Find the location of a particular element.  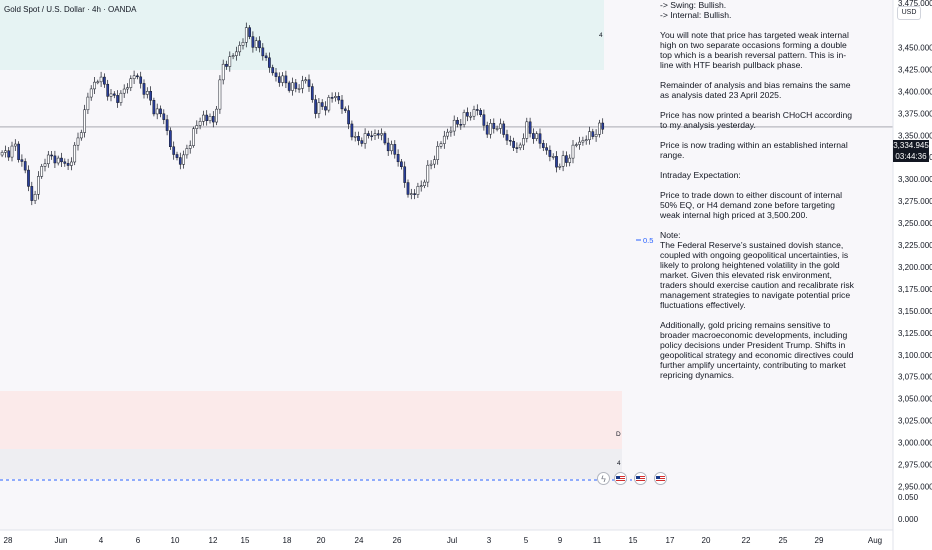

fib-eq-label: 0.5 is located at coordinates (648, 240).